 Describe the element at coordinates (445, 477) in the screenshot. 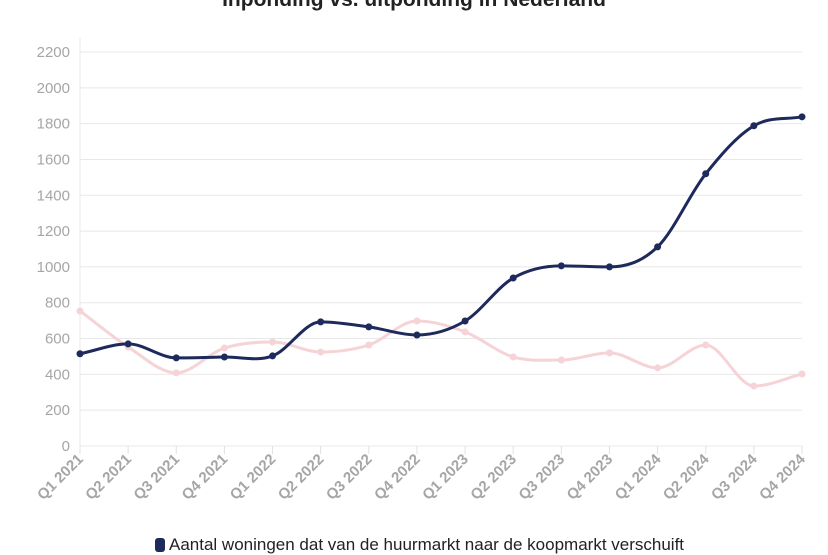

I see `x-tick-label: Q1 2023` at that location.